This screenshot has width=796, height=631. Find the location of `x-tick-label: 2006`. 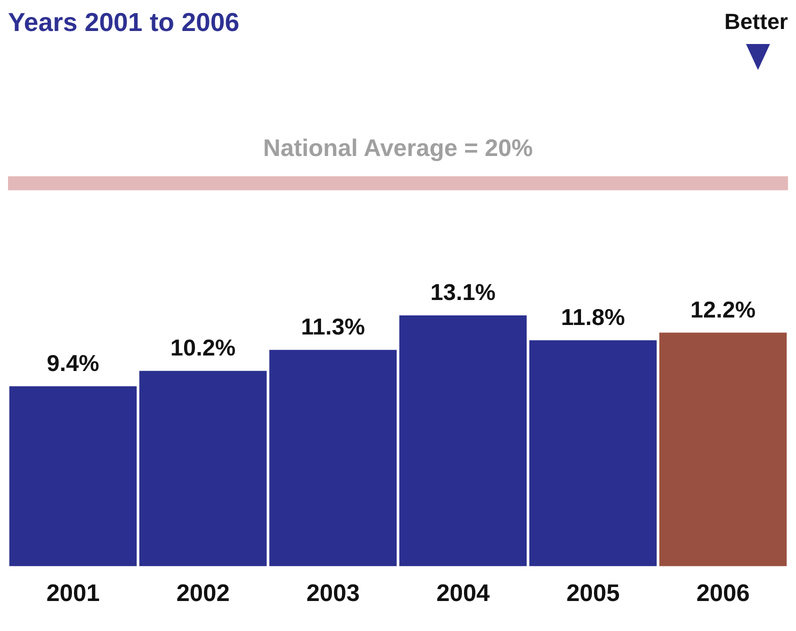

x-tick-label: 2006 is located at coordinates (723, 594).